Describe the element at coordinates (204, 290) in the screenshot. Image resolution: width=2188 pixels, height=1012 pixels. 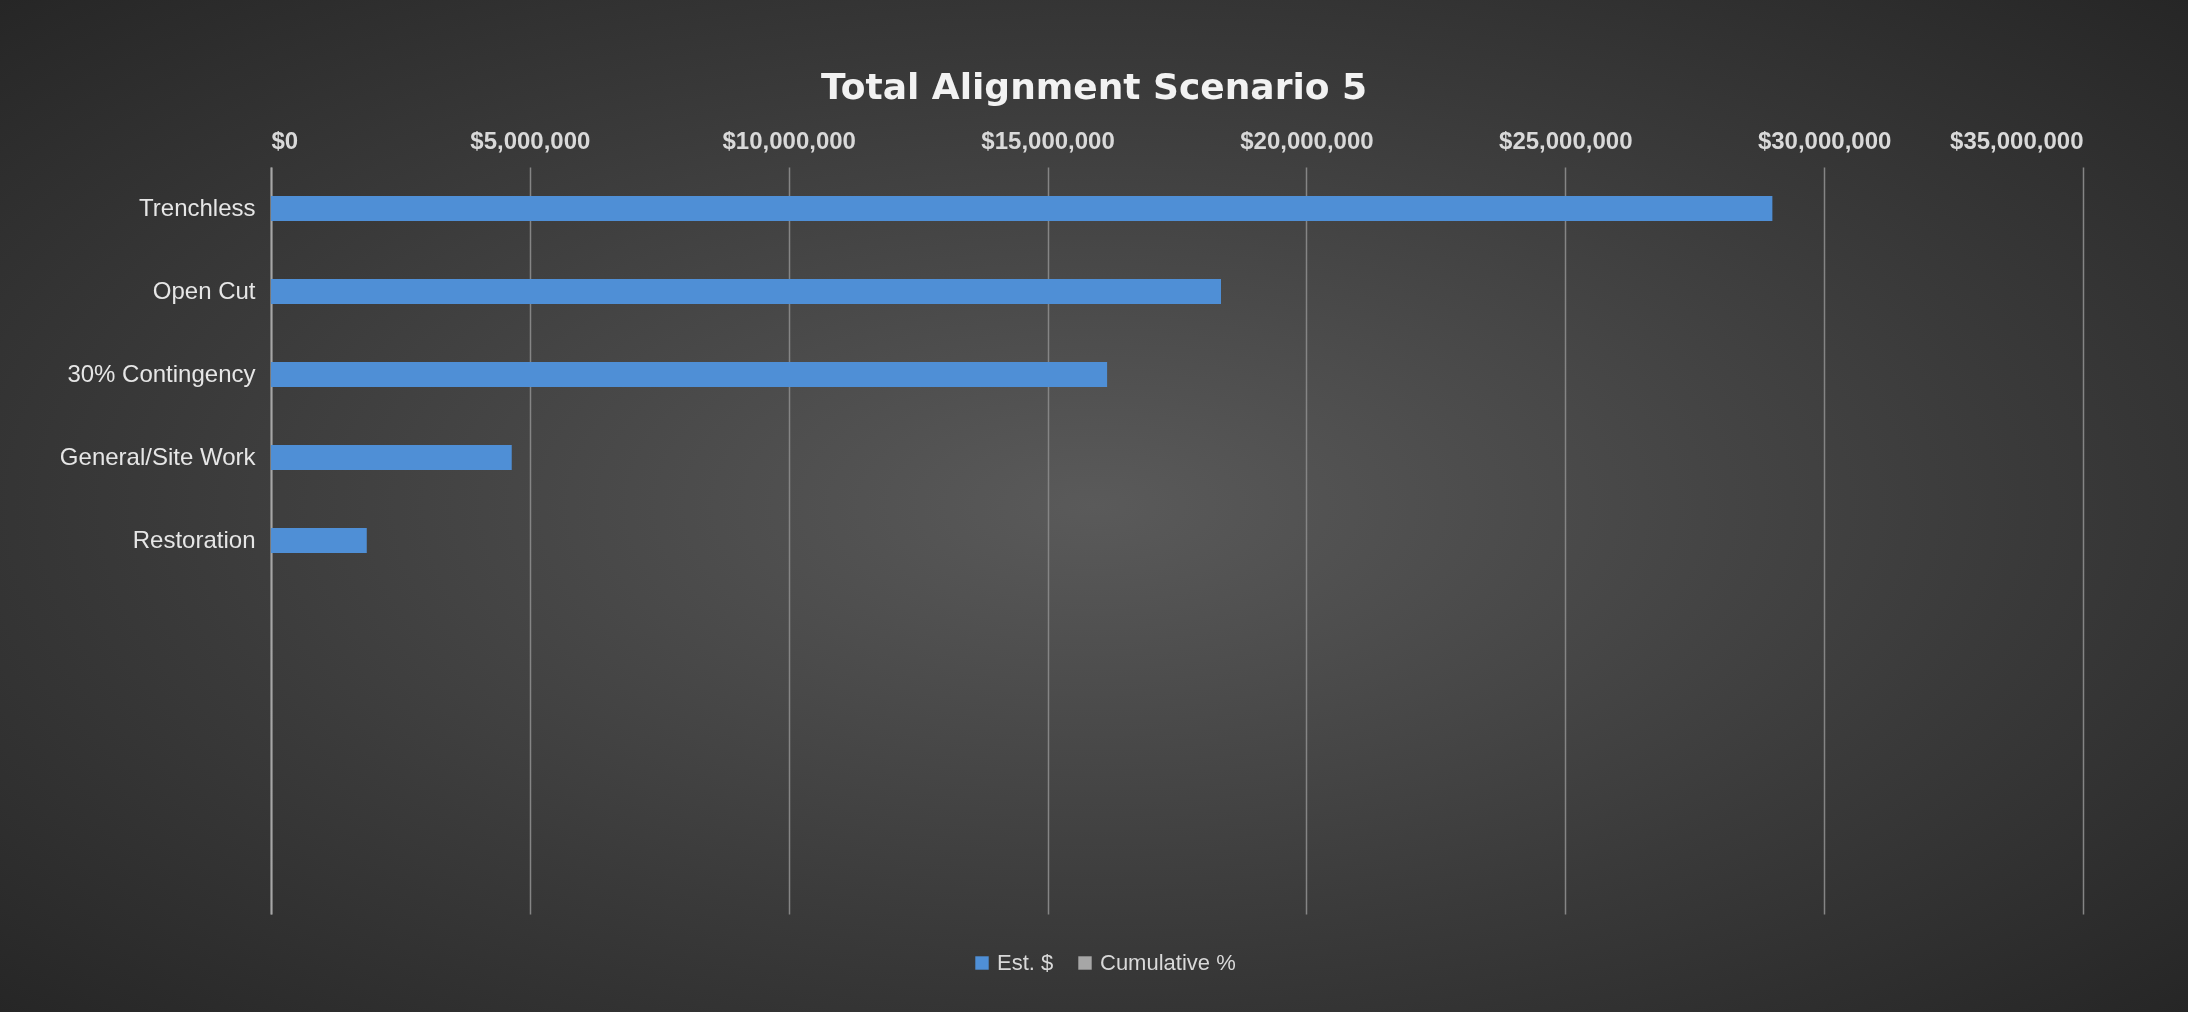
I see `y-tick-label: Open Cut` at that location.